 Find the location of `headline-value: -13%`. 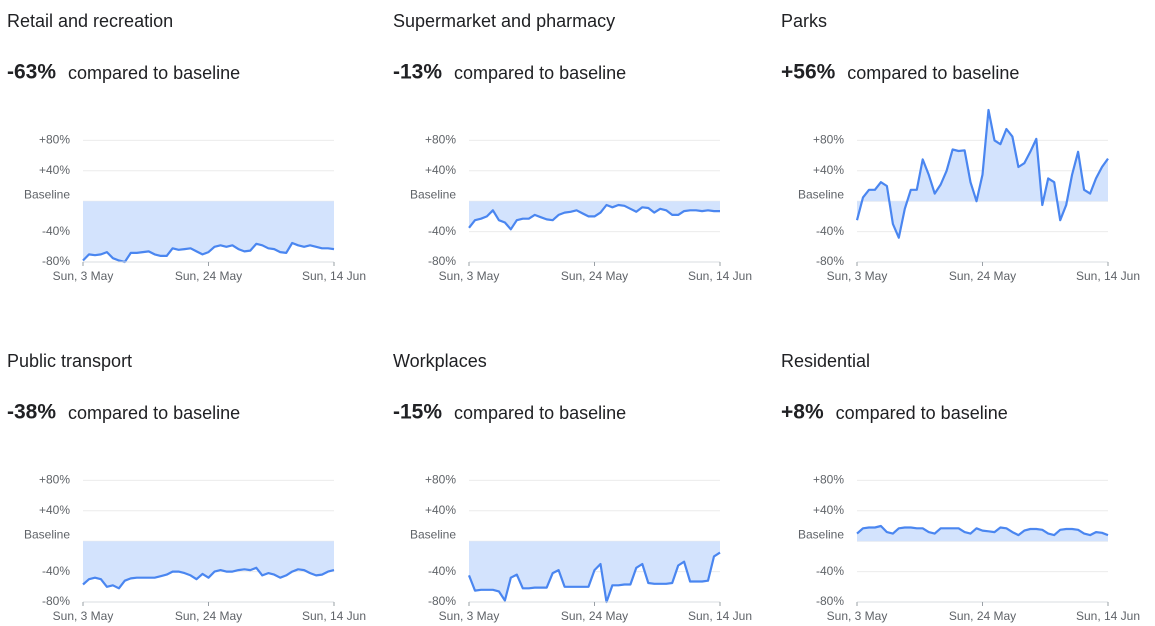

headline-value: -13% is located at coordinates (417, 72).